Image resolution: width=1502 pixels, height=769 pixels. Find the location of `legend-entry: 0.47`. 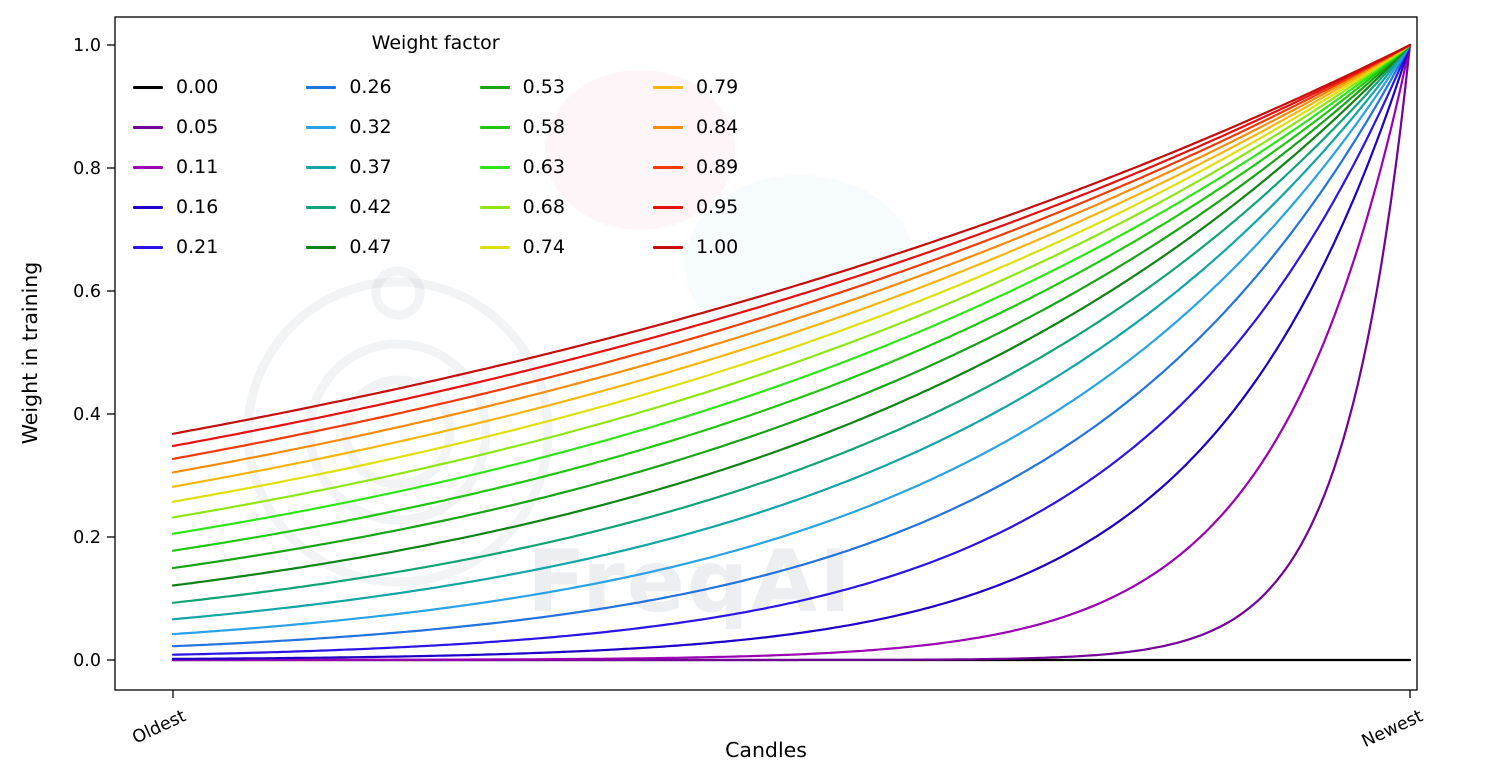

legend-entry: 0.47 is located at coordinates (349, 247).